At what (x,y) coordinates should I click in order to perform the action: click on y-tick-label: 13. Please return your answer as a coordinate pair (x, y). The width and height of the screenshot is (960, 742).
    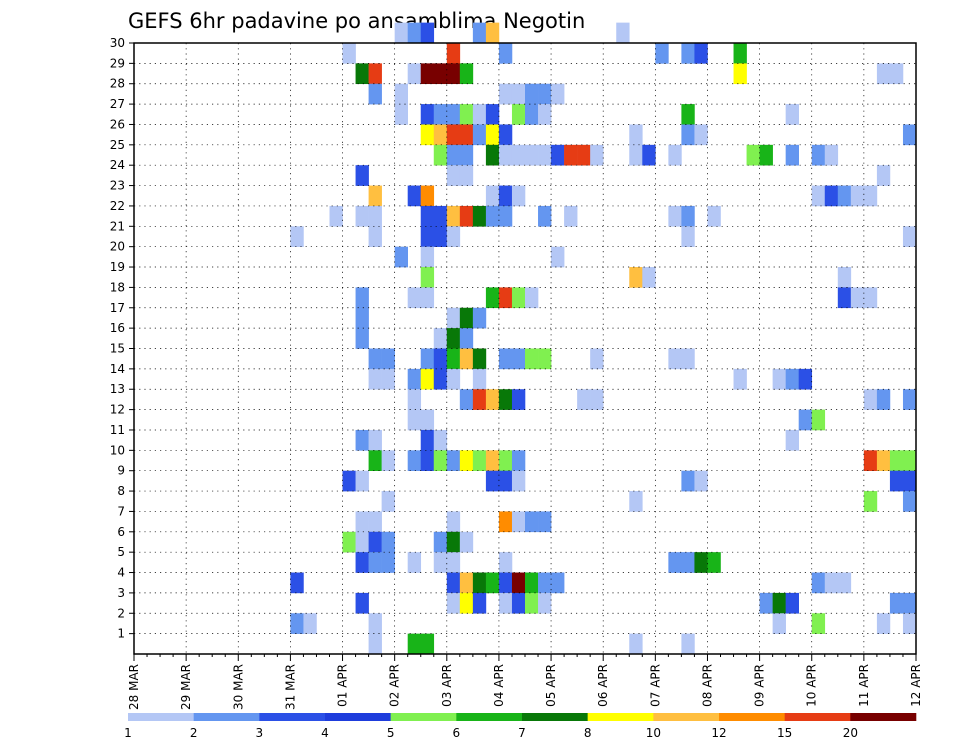
    Looking at the image, I should click on (117, 389).